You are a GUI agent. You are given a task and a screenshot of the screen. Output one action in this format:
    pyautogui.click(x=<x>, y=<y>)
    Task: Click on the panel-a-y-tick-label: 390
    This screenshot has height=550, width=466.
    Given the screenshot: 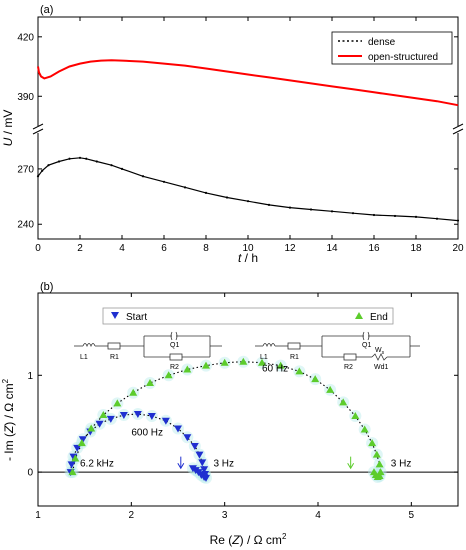 What is the action you would take?
    pyautogui.click(x=25, y=97)
    